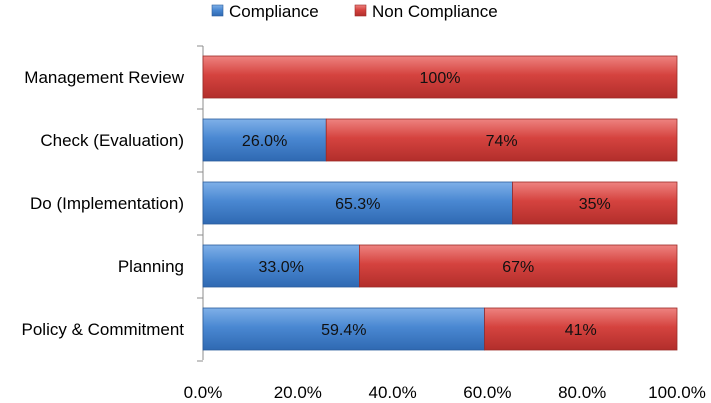  I want to click on legend-label-non-compliance: Non Compliance, so click(435, 11).